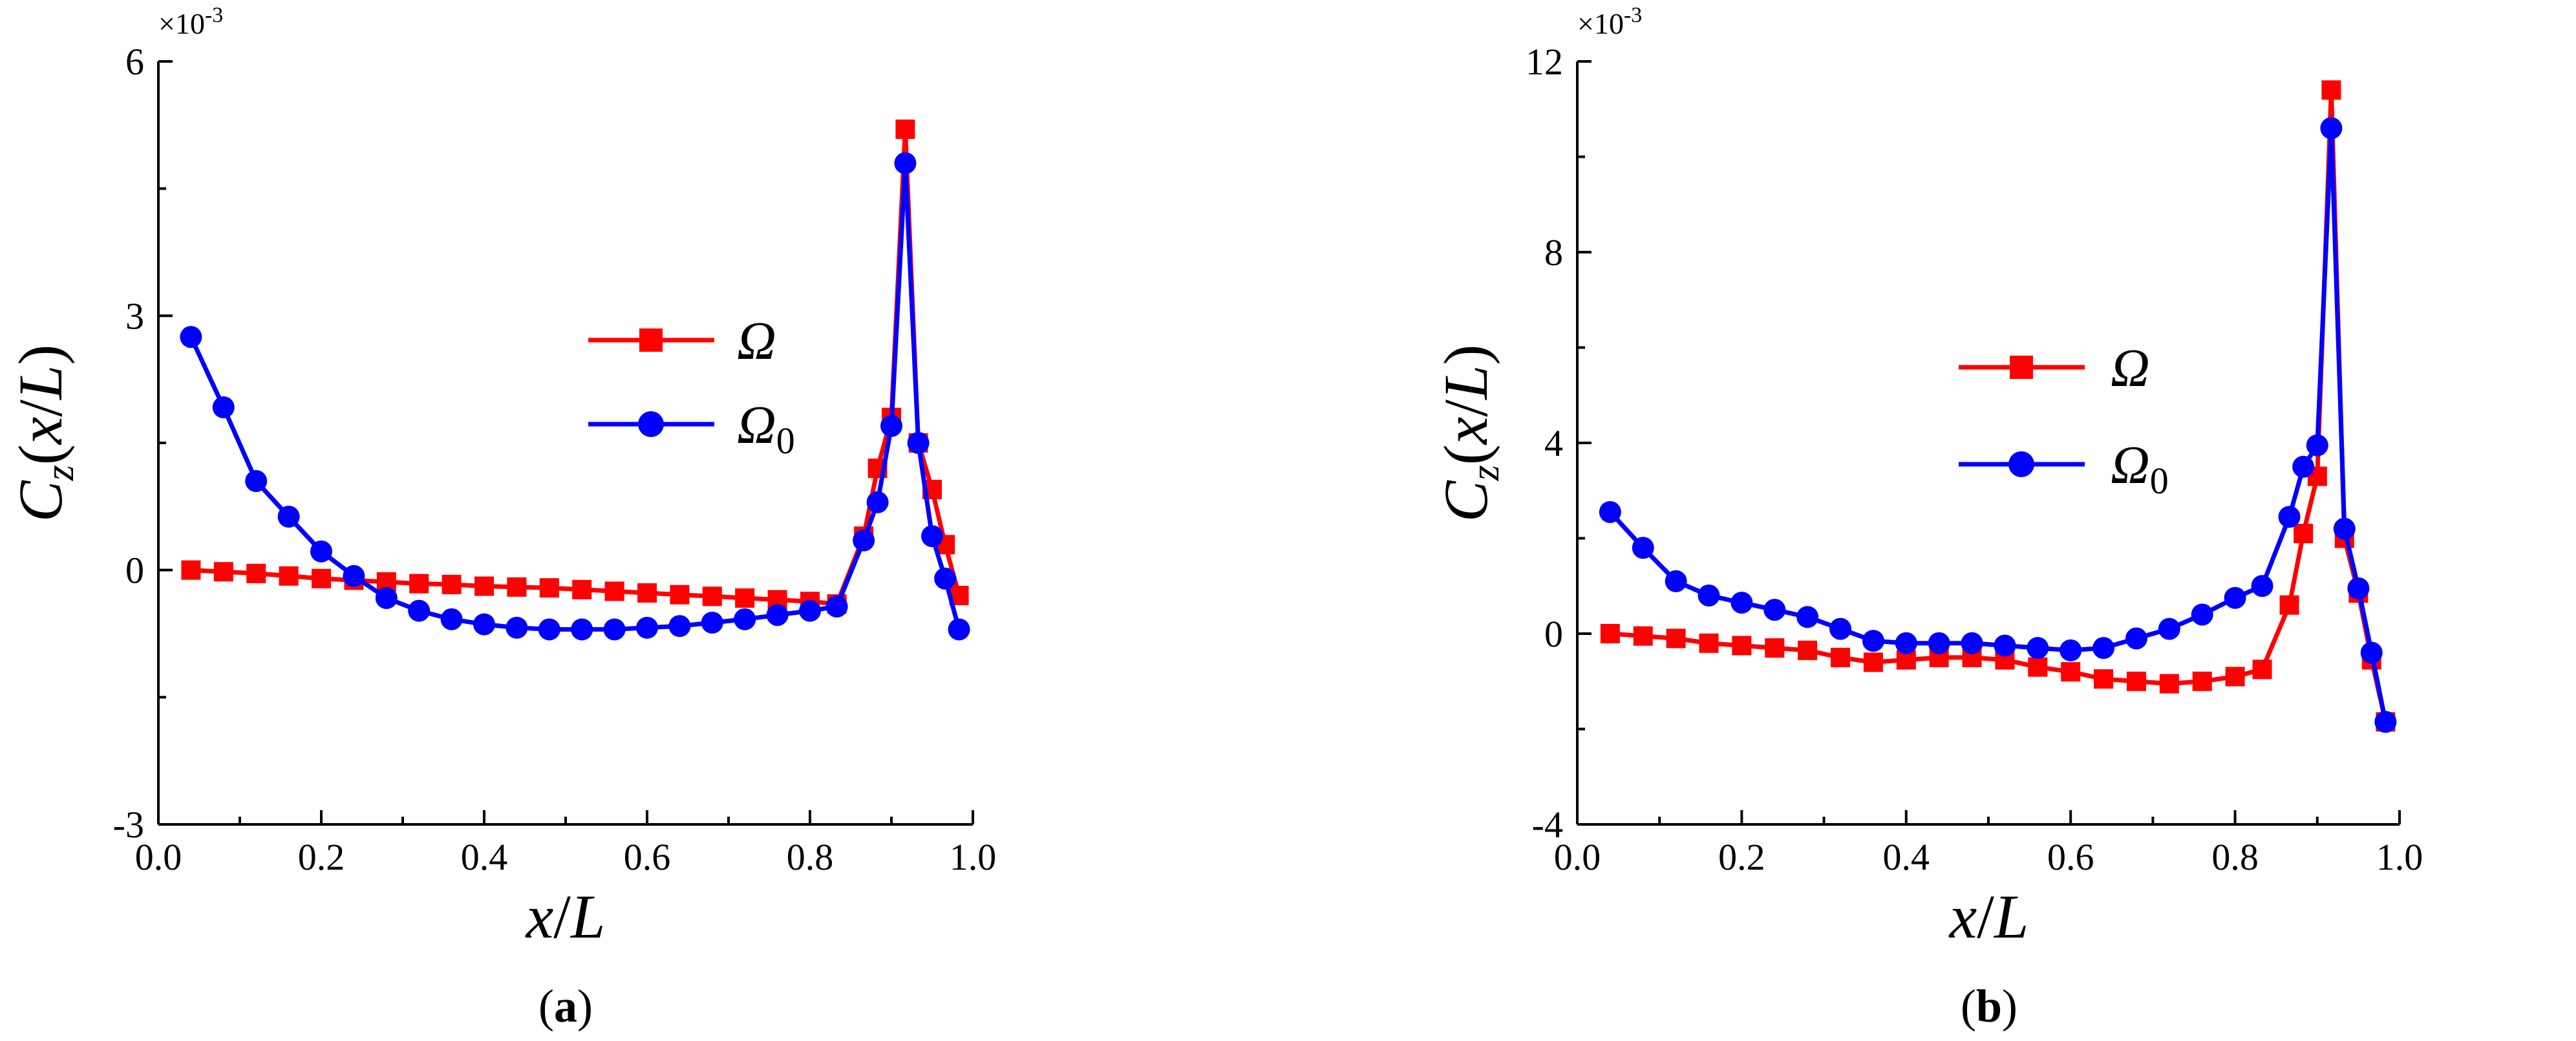 The image size is (2576, 1041). What do you see at coordinates (1741, 857) in the screenshot?
I see `x-tick-label: 0.2` at bounding box center [1741, 857].